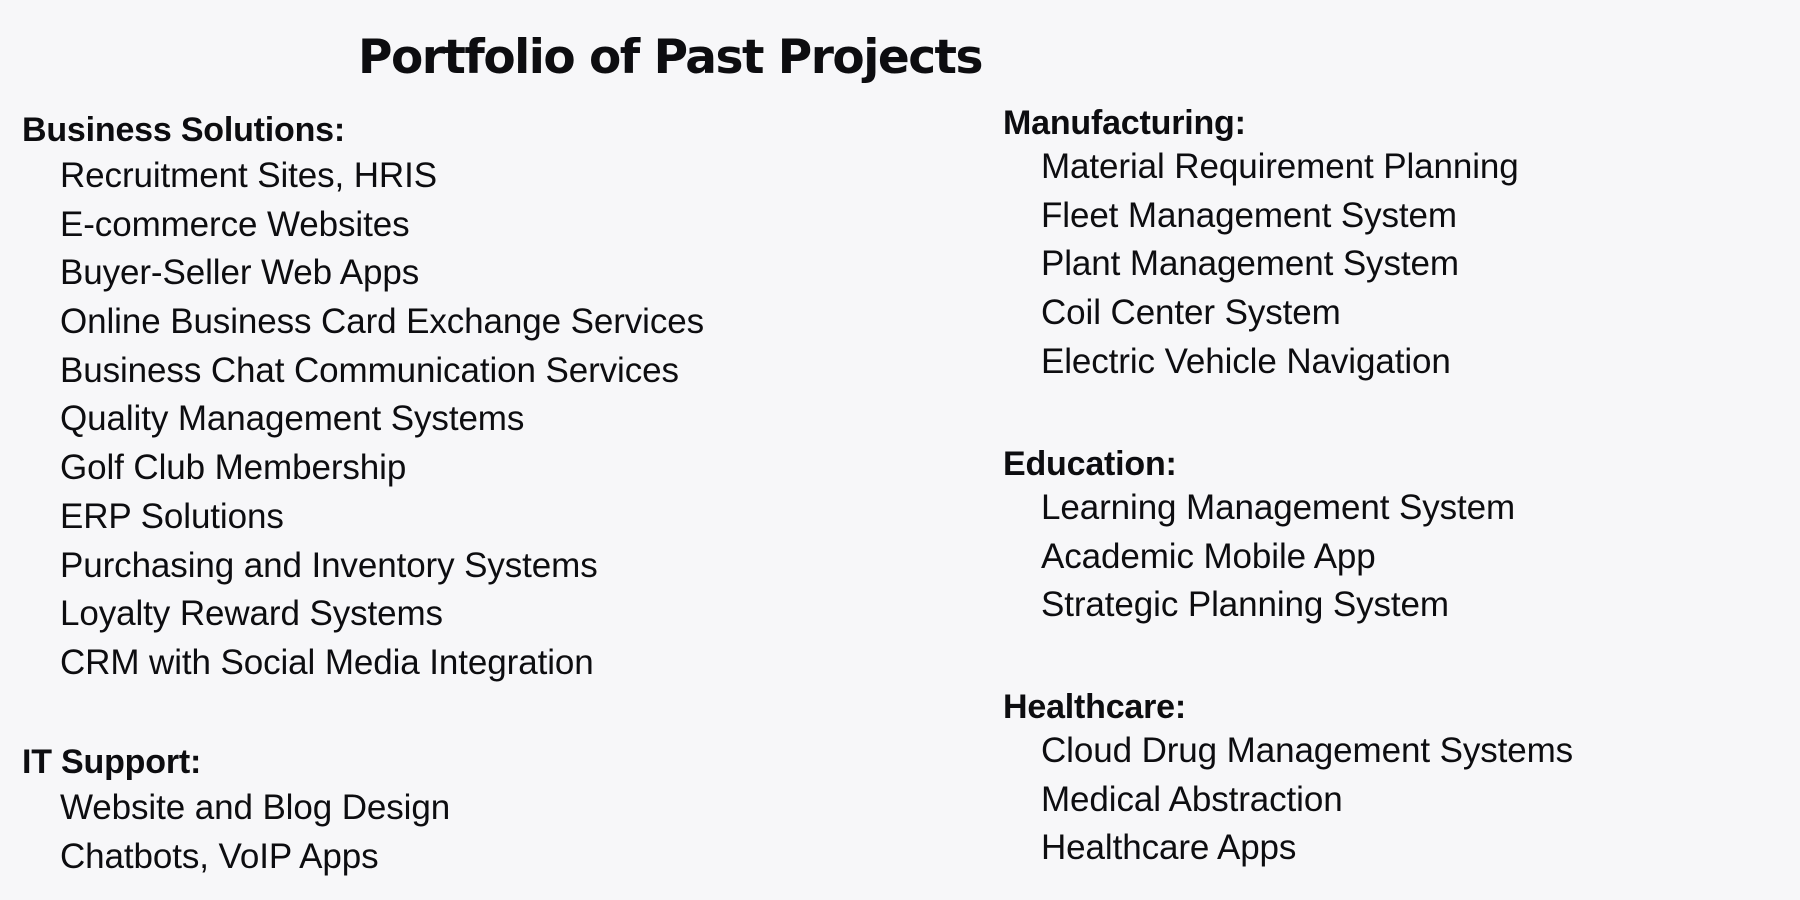 This screenshot has height=900, width=1800. I want to click on list-item: E-commerce Websites, so click(235, 224).